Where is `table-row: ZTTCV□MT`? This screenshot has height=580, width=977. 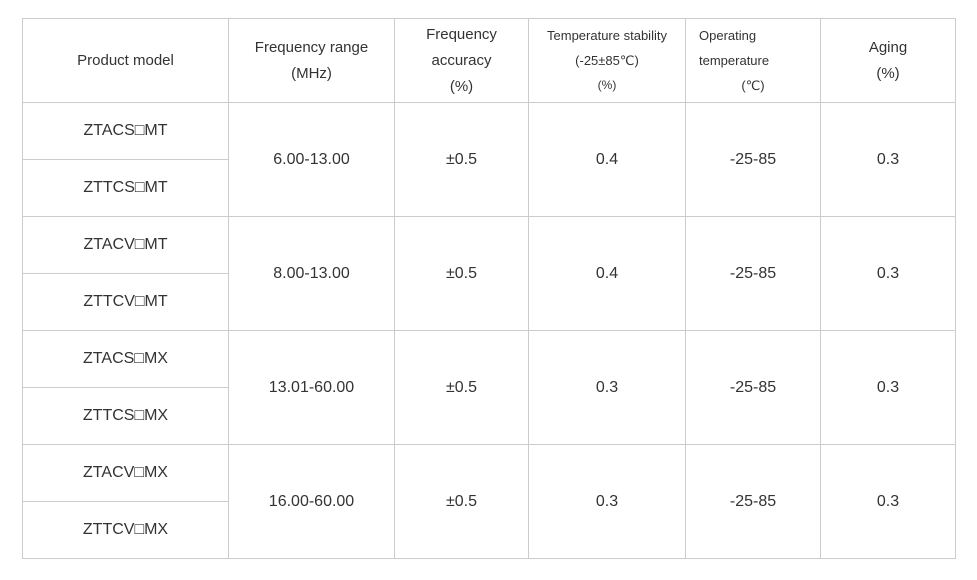
table-row: ZTTCV□MT is located at coordinates (489, 302).